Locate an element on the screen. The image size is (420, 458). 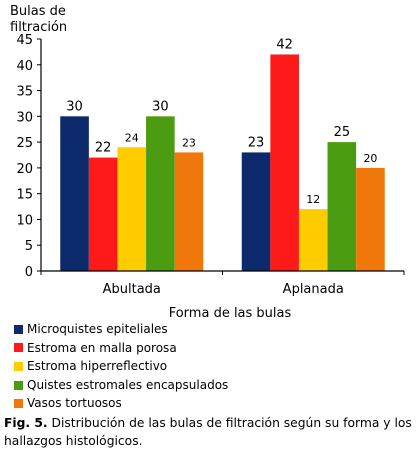
legend-label: Quistes estromales encapsulados is located at coordinates (128, 384).